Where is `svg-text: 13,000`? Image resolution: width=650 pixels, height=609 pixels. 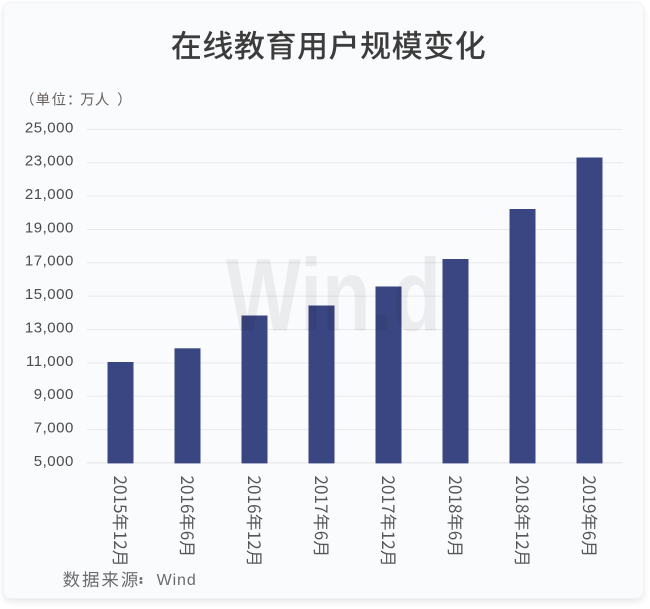 svg-text: 13,000 is located at coordinates (49, 327).